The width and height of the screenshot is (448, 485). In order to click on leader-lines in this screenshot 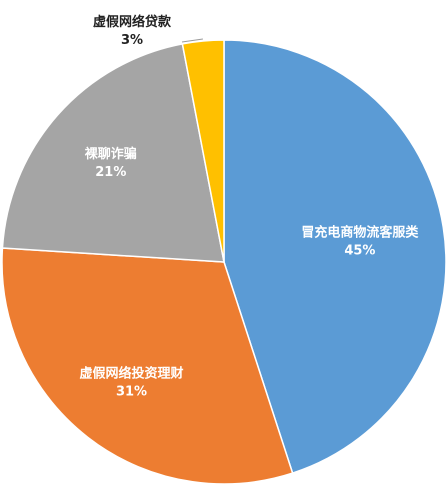, I will do `click(192, 40)`.